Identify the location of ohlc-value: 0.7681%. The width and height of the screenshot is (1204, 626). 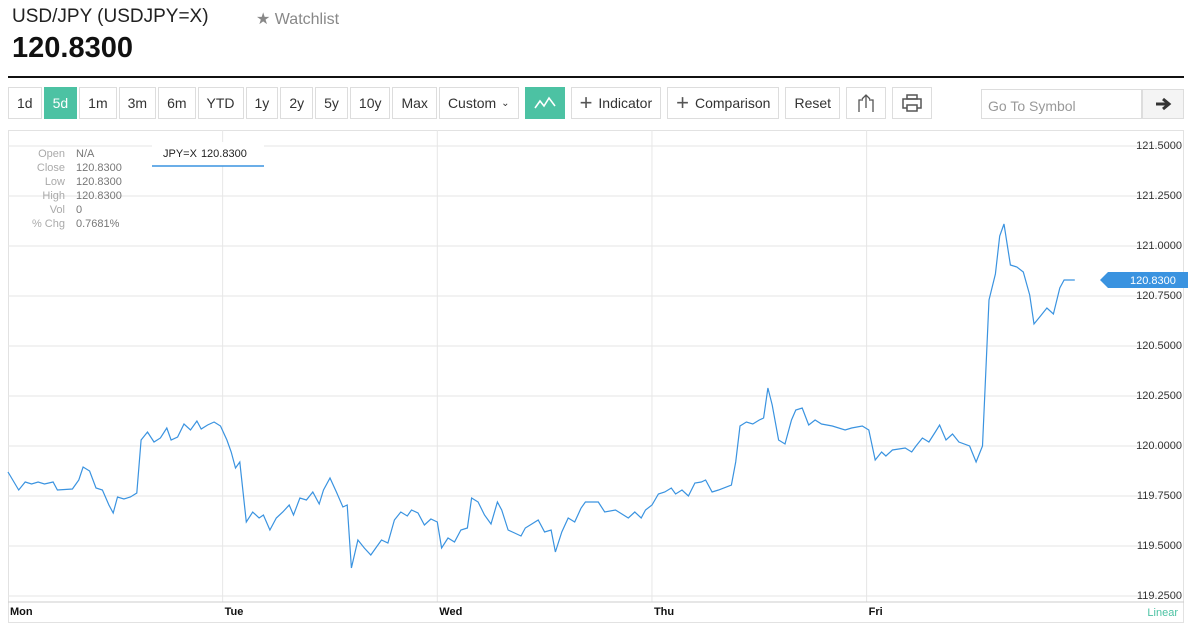
(98, 224).